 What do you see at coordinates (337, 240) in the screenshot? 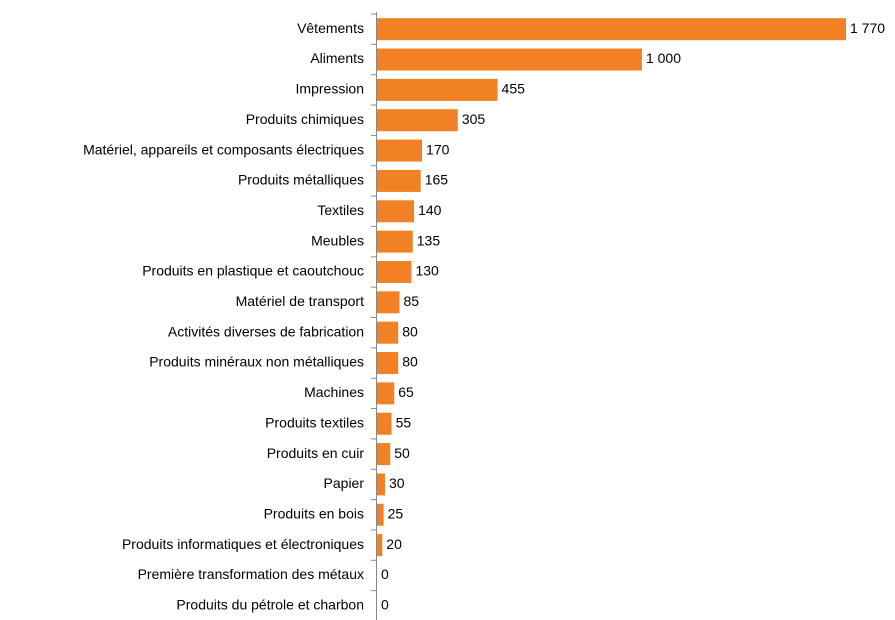
I see `y-tick-label: Meubles` at bounding box center [337, 240].